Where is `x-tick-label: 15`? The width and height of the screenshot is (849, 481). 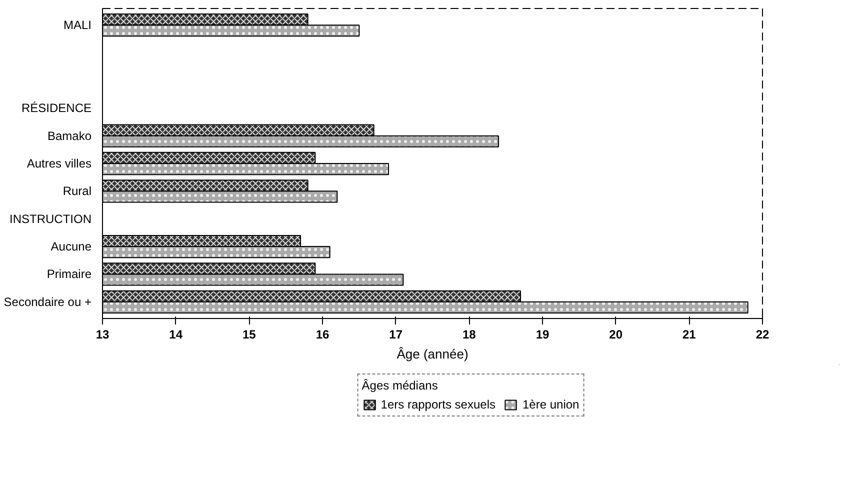 x-tick-label: 15 is located at coordinates (249, 335).